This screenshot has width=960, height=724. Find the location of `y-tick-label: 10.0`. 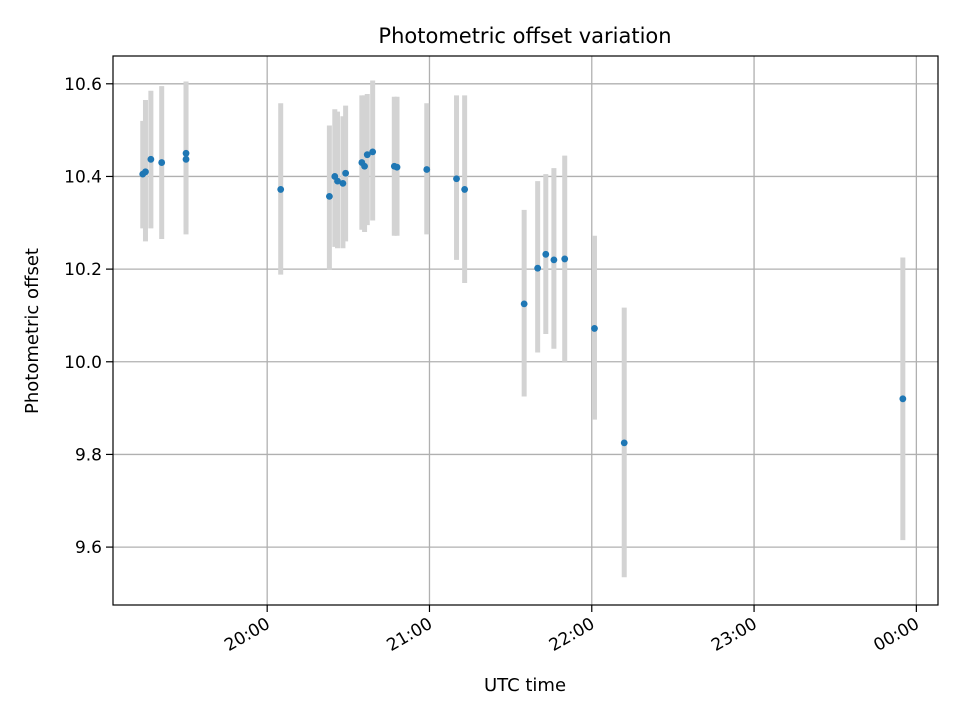

y-tick-label: 10.0 is located at coordinates (83, 363).